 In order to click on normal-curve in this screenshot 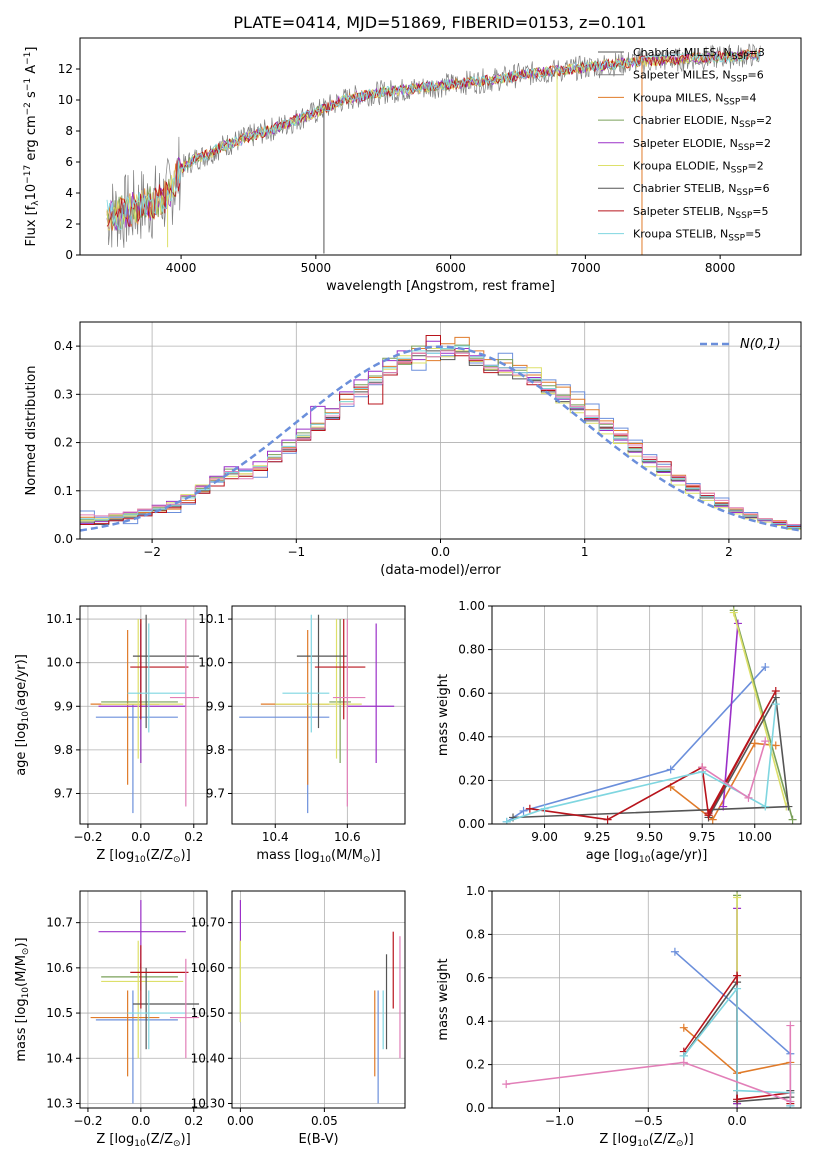, I will do `click(440, 438)`.